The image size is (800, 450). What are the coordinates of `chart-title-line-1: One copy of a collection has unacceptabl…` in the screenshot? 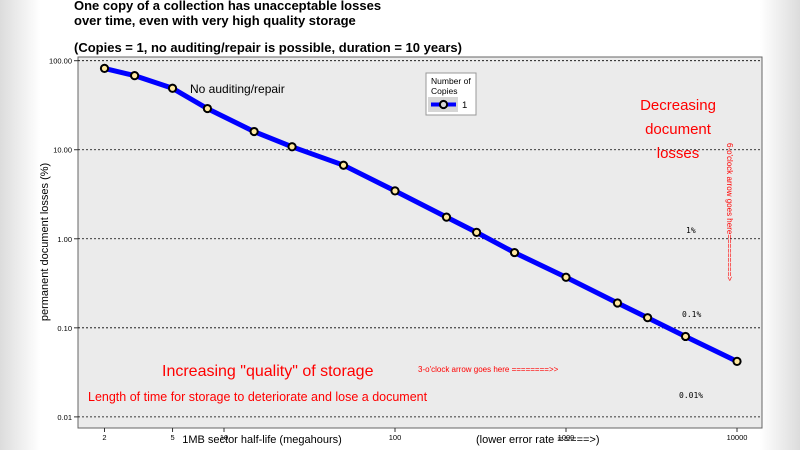 It's located at (228, 6).